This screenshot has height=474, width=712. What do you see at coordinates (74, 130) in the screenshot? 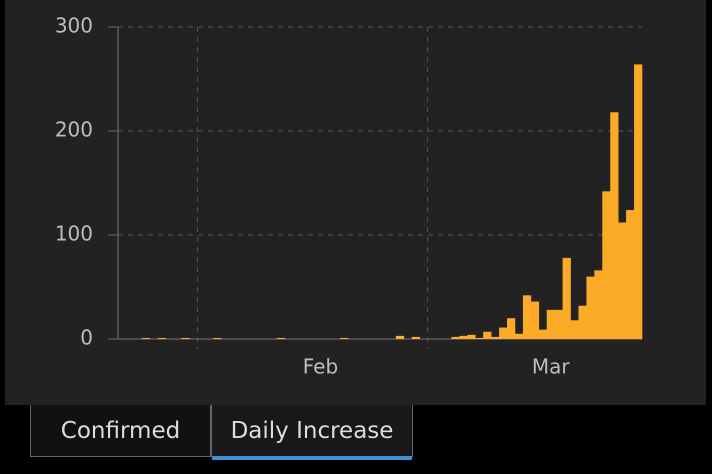
I see `y-tick-label: 200` at bounding box center [74, 130].